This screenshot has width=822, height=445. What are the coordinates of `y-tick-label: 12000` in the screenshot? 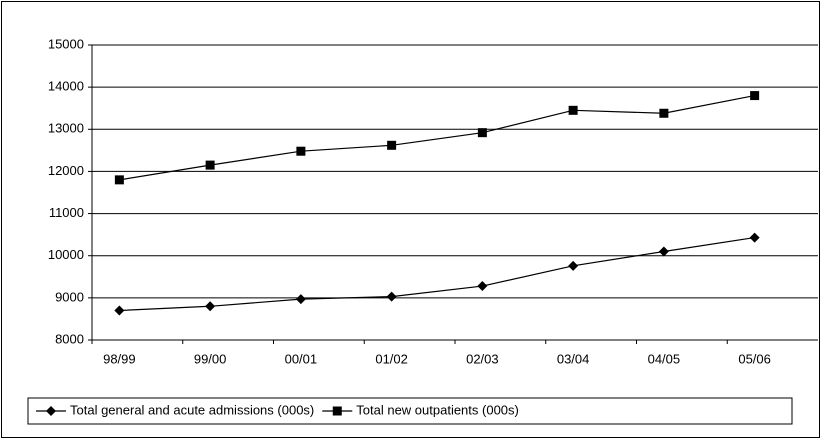 It's located at (66, 170).